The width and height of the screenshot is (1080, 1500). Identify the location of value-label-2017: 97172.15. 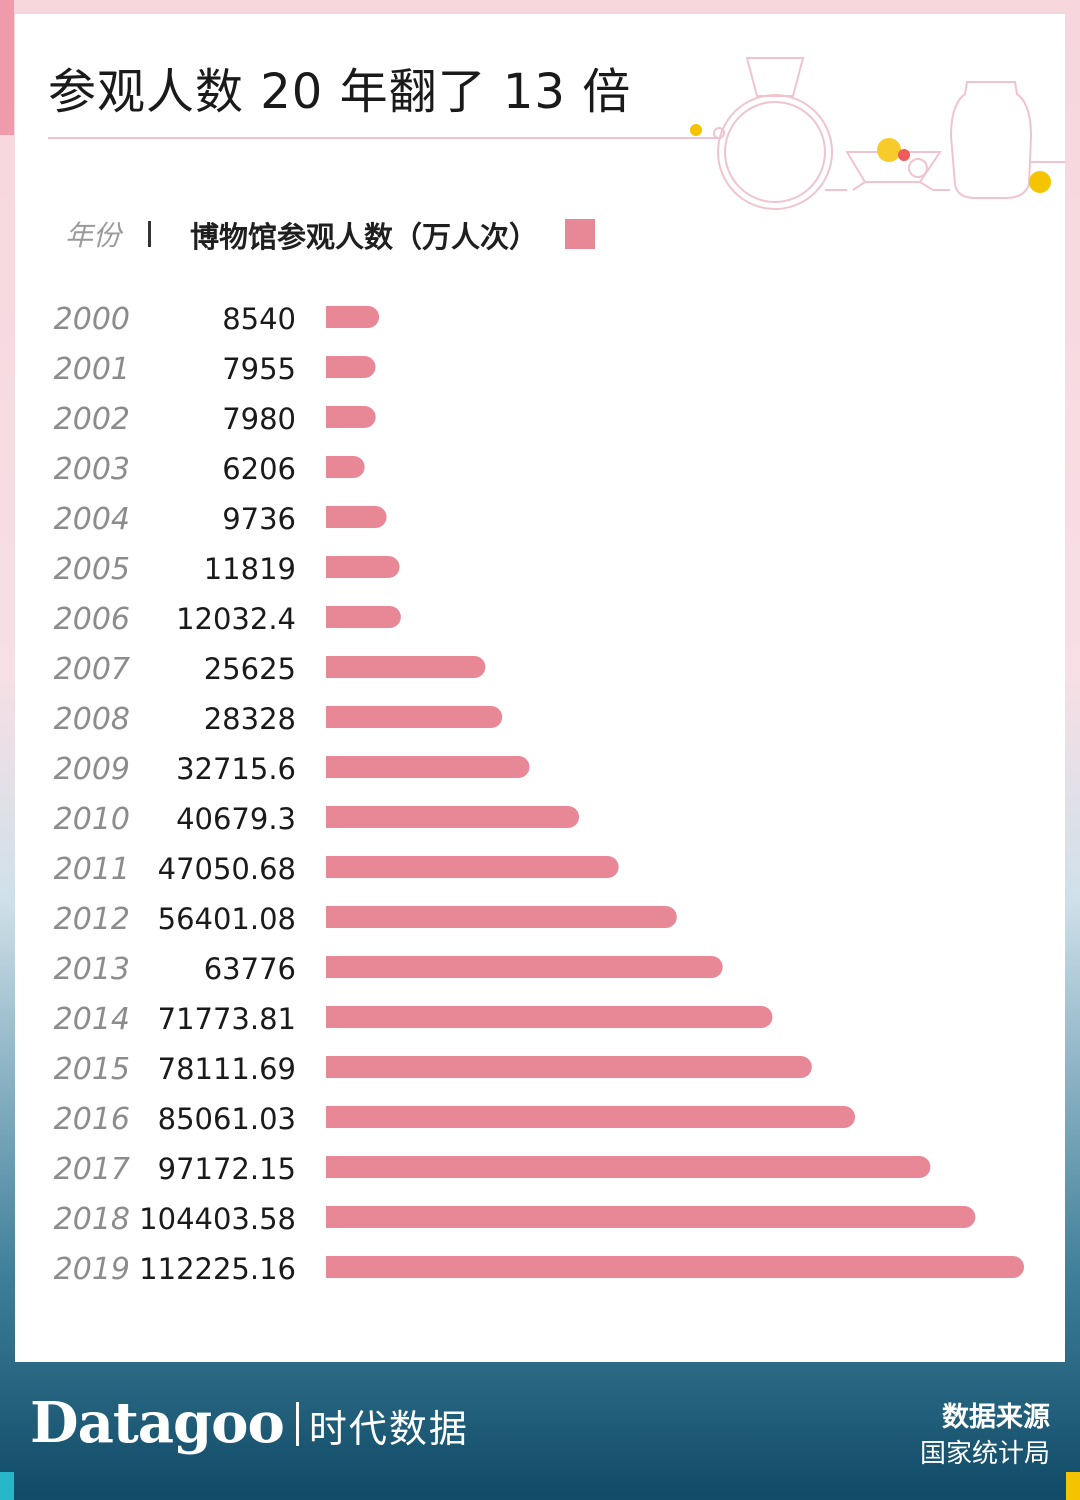
(227, 1169).